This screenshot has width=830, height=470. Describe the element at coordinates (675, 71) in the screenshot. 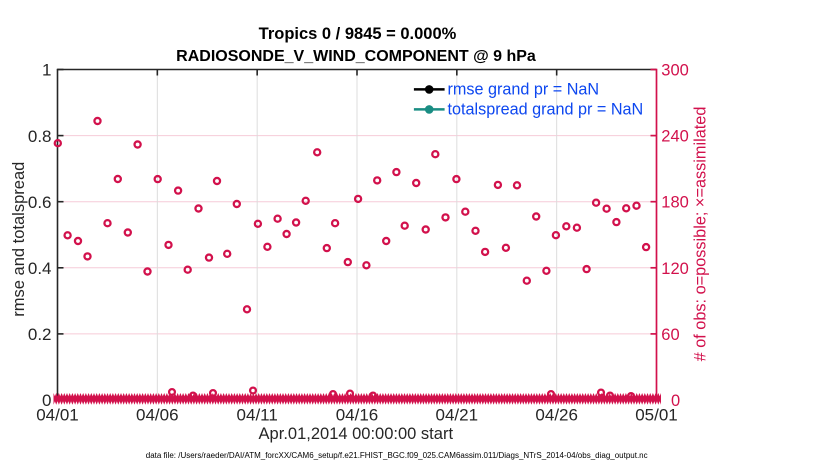

I see `svg-text: 300` at that location.